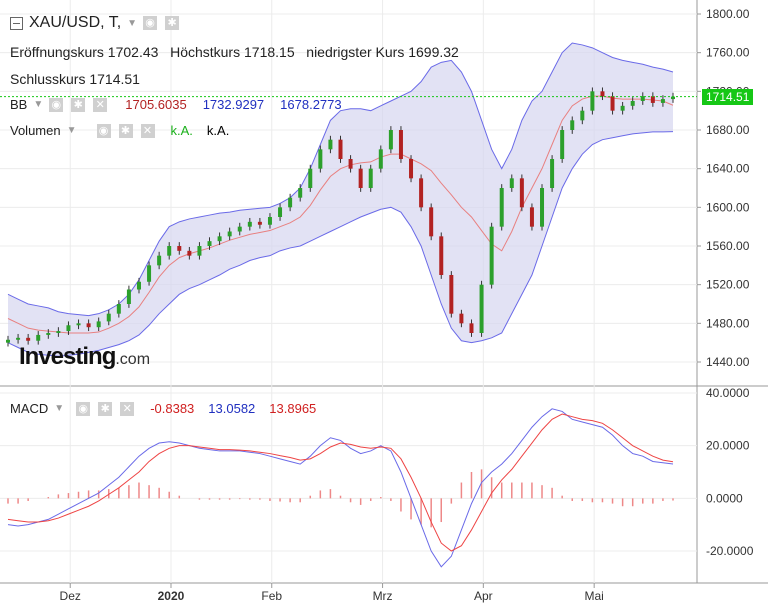 The width and height of the screenshot is (768, 606). I want to click on x-tick-label: Mai, so click(593, 596).